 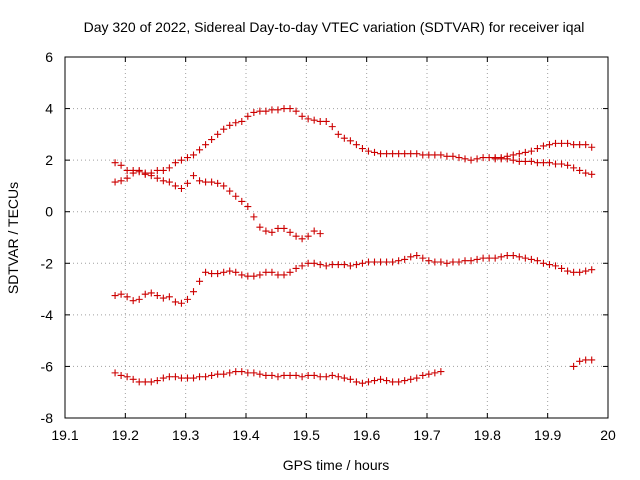 What do you see at coordinates (245, 435) in the screenshot?
I see `x-tick-label: 19.4` at bounding box center [245, 435].